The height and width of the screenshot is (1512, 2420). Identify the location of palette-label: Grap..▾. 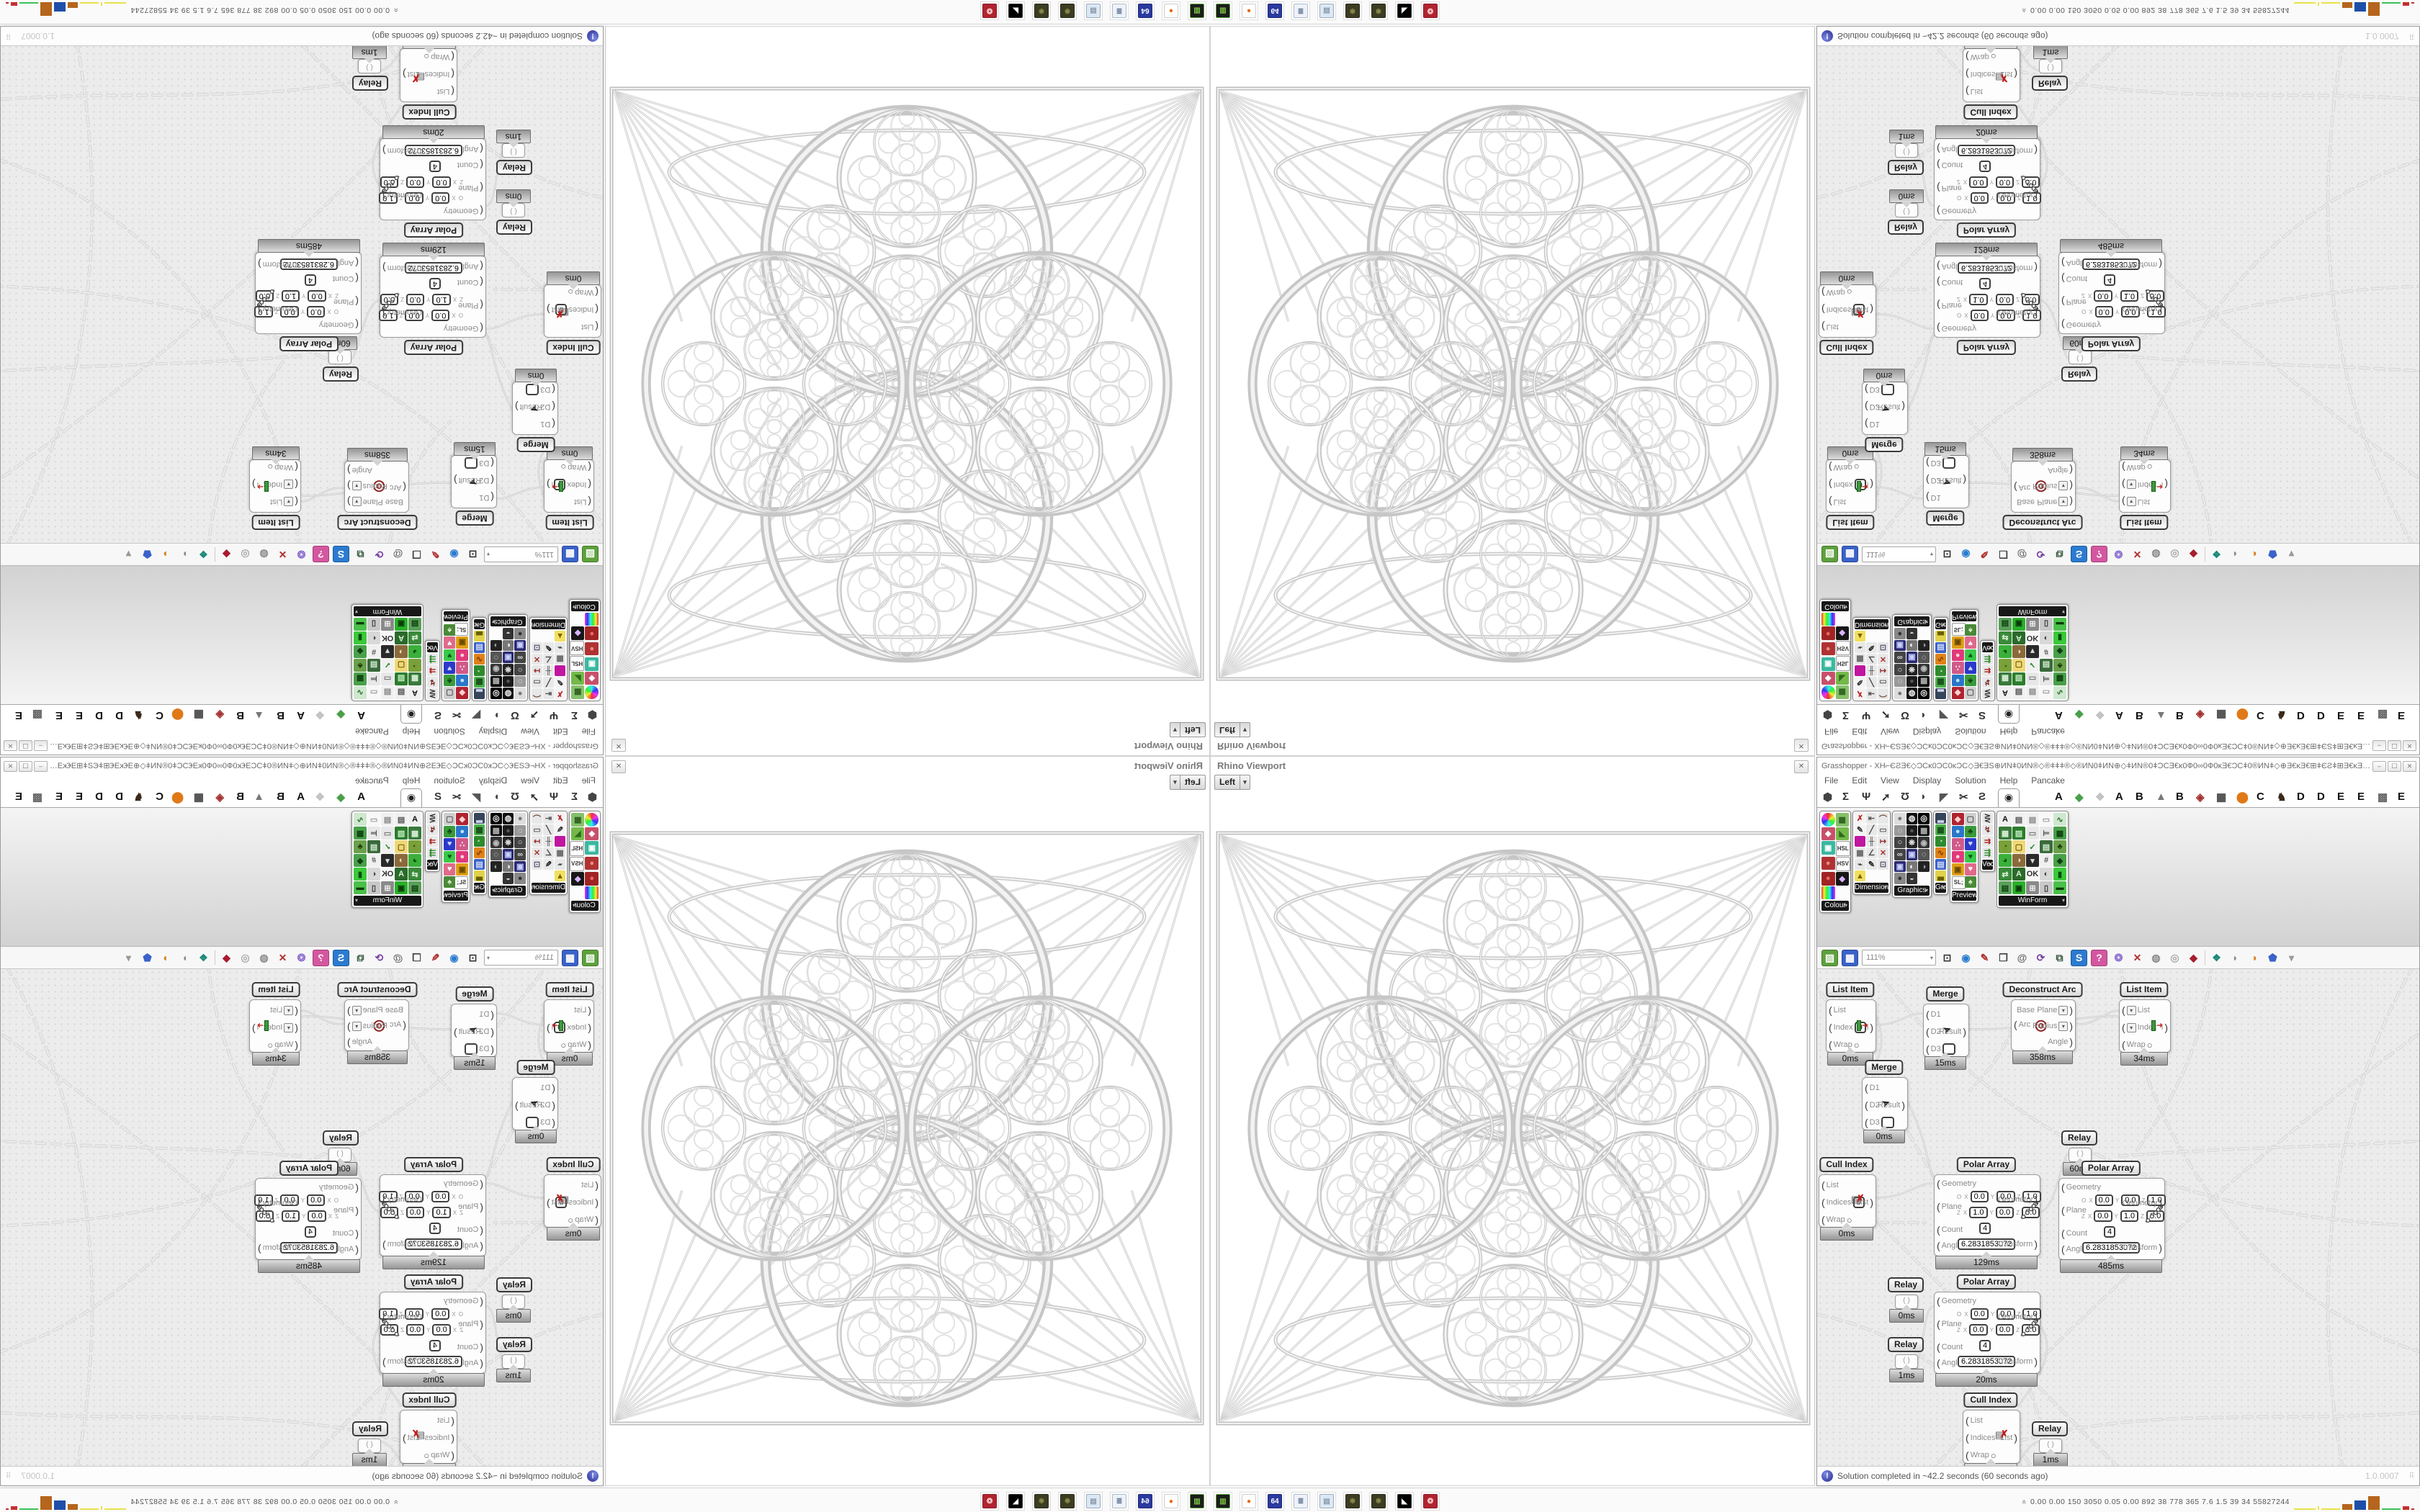
(479, 624).